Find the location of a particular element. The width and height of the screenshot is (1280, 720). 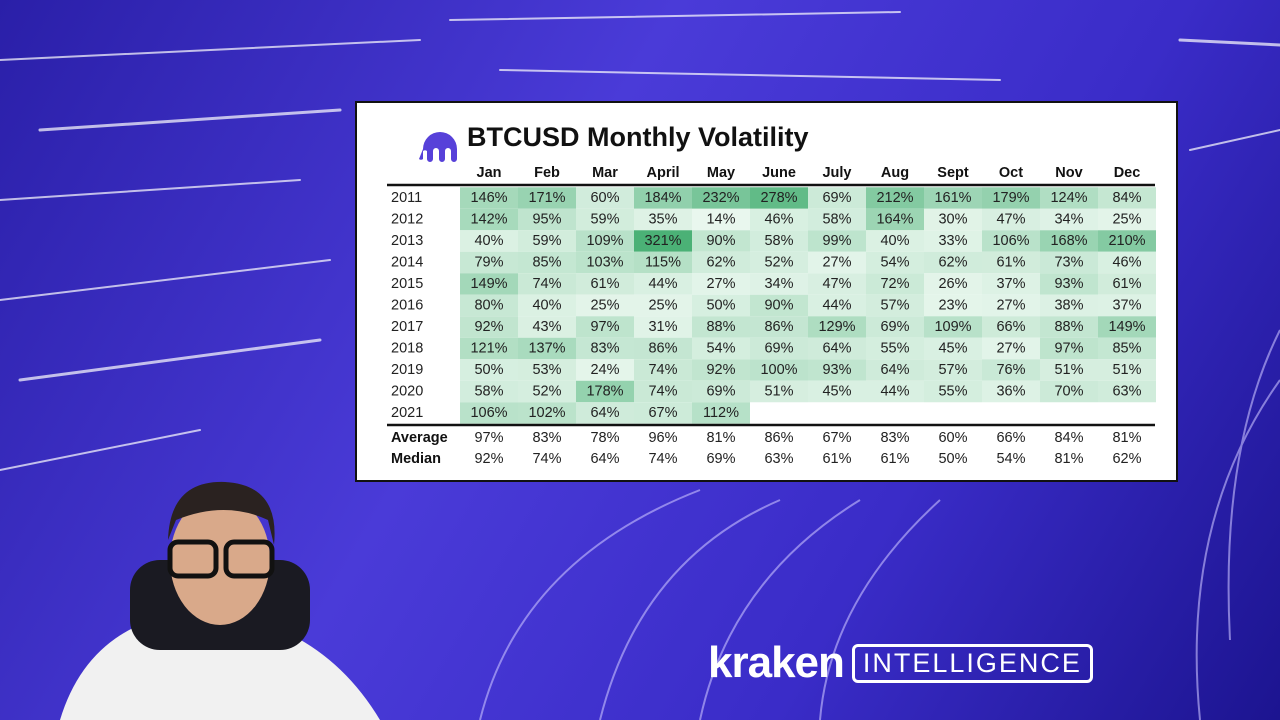

brand-name: kraken is located at coordinates (776, 662).